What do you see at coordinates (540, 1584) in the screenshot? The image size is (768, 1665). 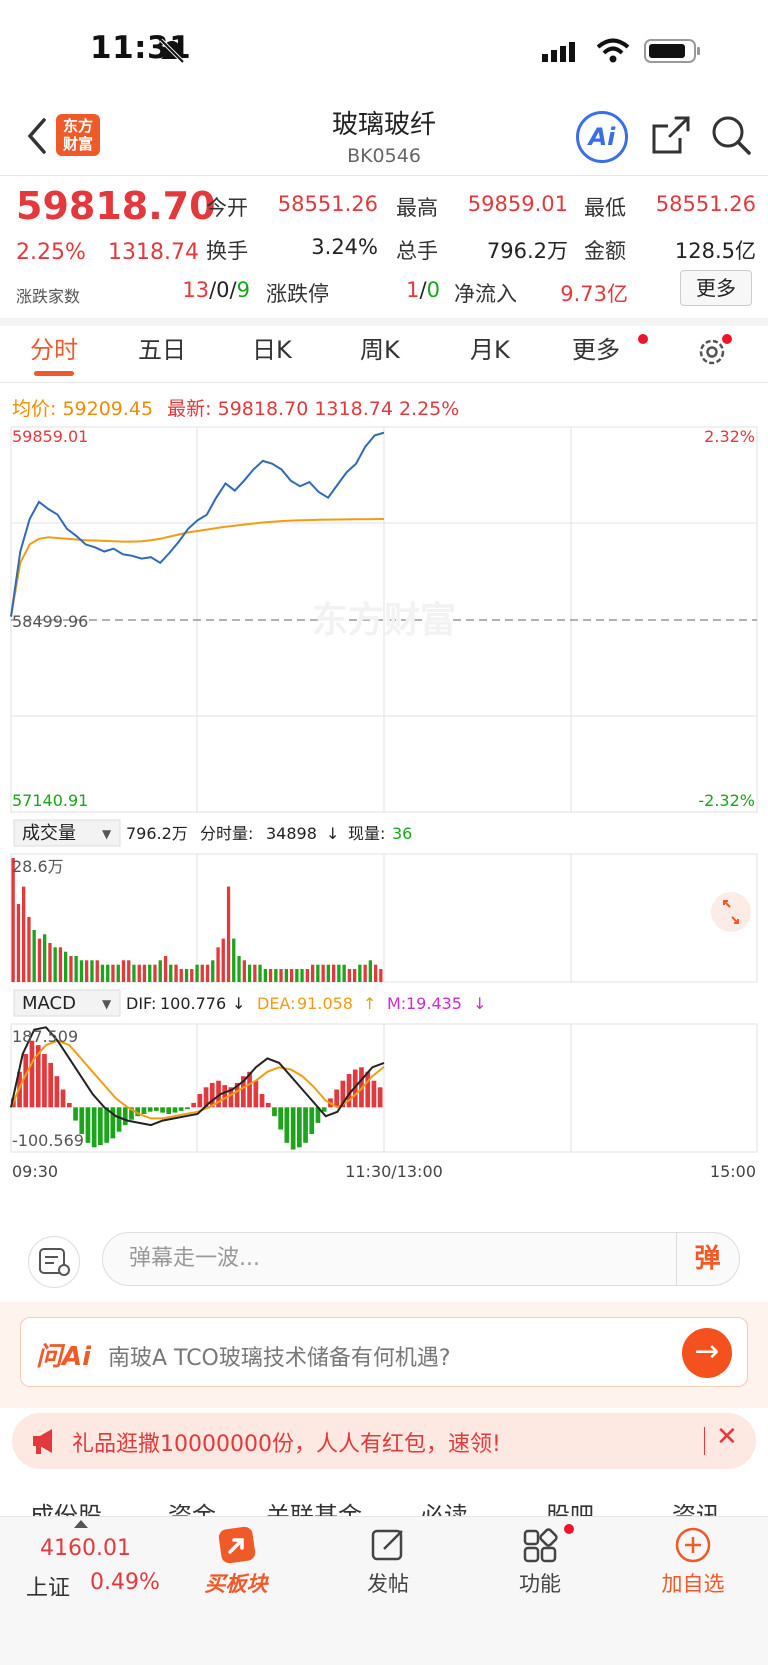 I see `nav-functions: 功能` at bounding box center [540, 1584].